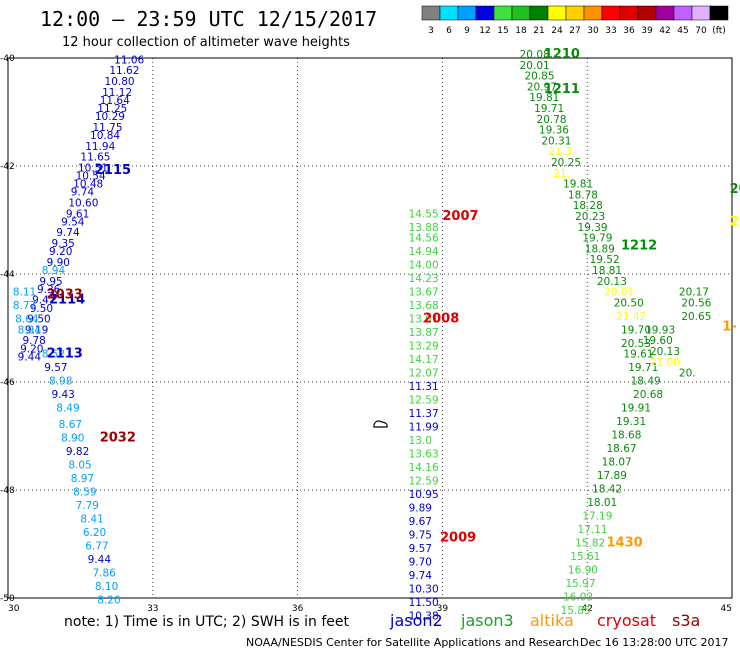 The width and height of the screenshot is (740, 650). I want to click on satellite-name: altika, so click(552, 620).